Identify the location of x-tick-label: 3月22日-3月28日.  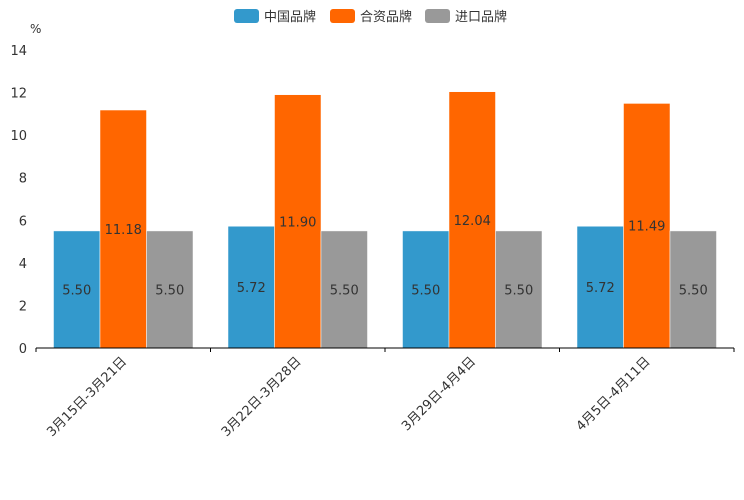
(262, 397).